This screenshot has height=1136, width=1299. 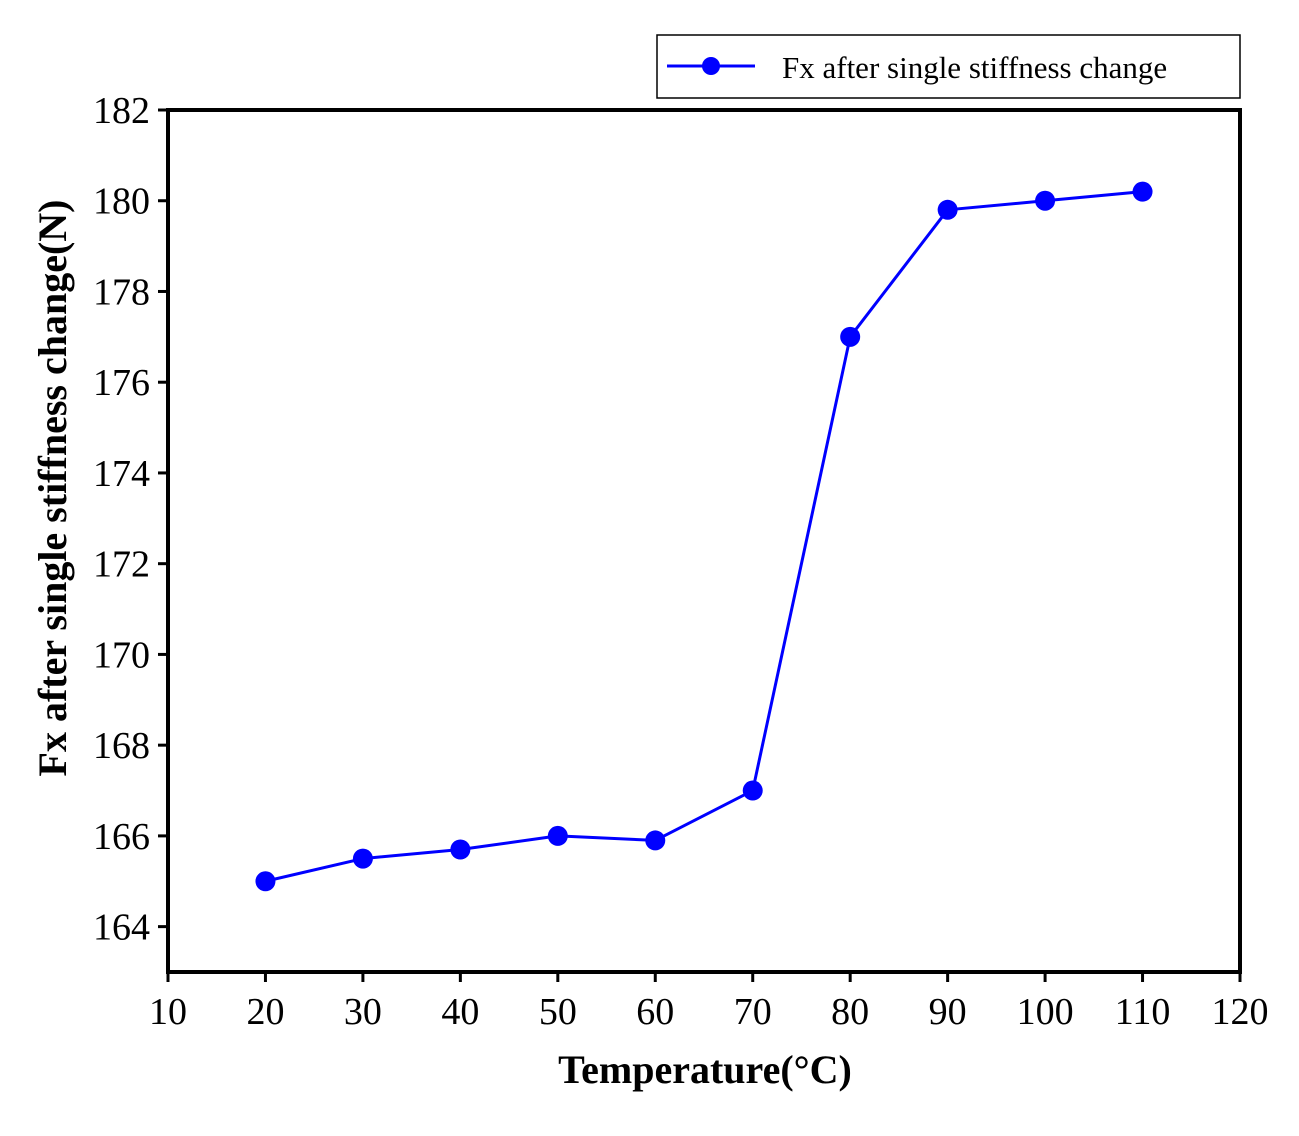 I want to click on y-tick-label: 176, so click(x=121, y=383).